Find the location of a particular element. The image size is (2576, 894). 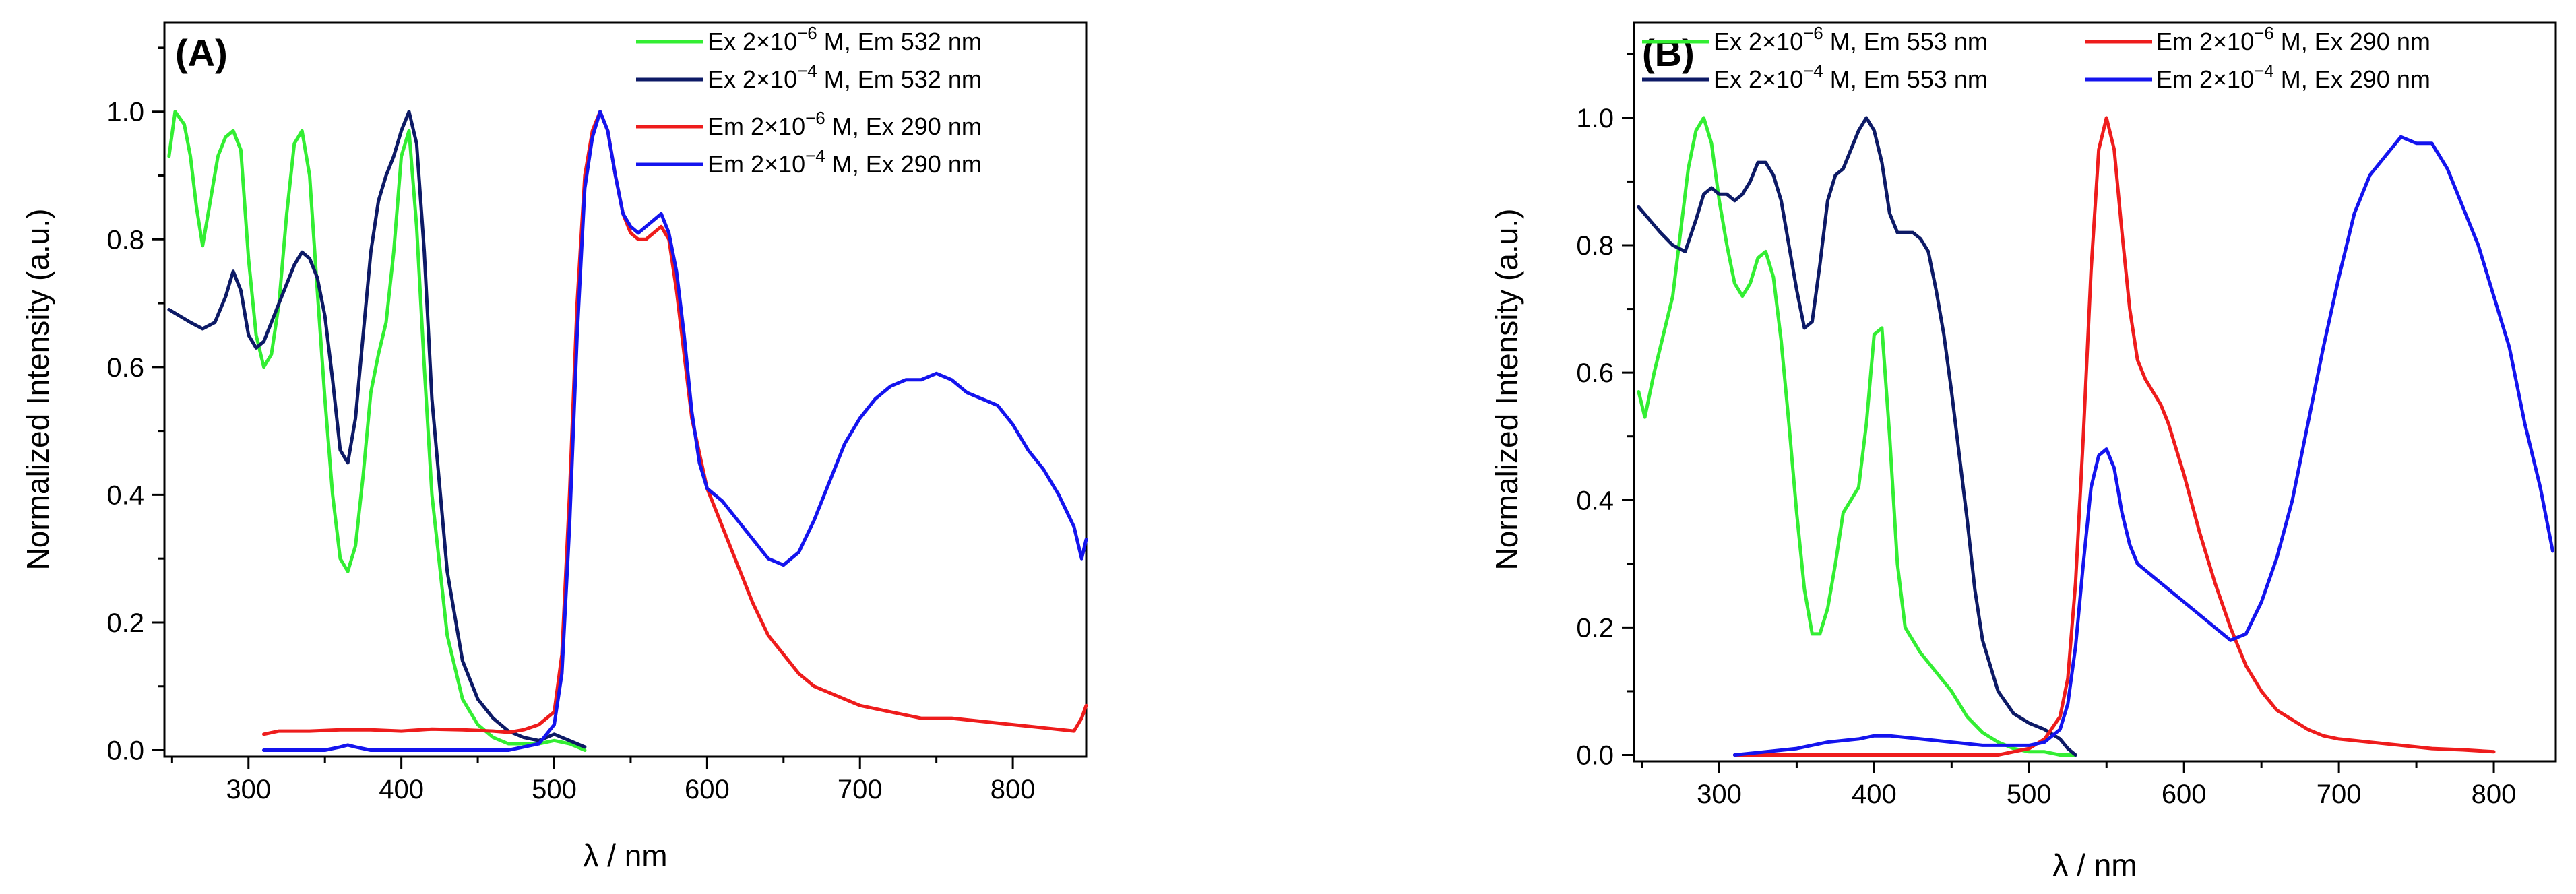

panel-b-x-tick-label: 800 is located at coordinates (2494, 794).